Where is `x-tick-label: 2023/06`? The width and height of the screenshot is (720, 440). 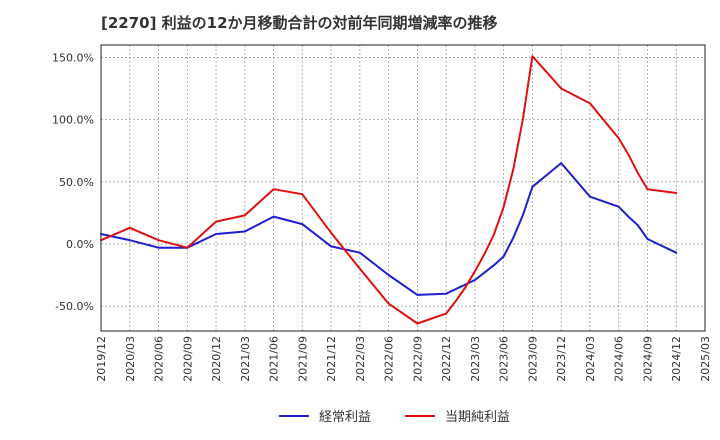
x-tick-label: 2023/06 is located at coordinates (504, 359).